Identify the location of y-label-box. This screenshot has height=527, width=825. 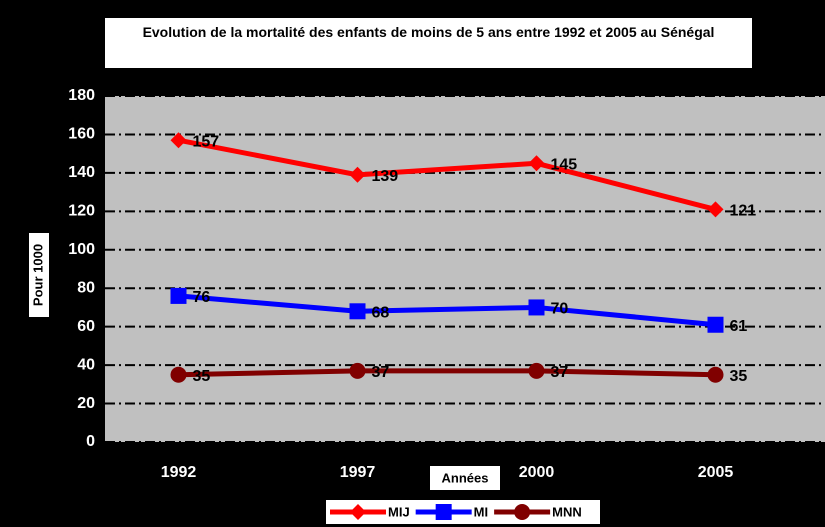
(39, 275).